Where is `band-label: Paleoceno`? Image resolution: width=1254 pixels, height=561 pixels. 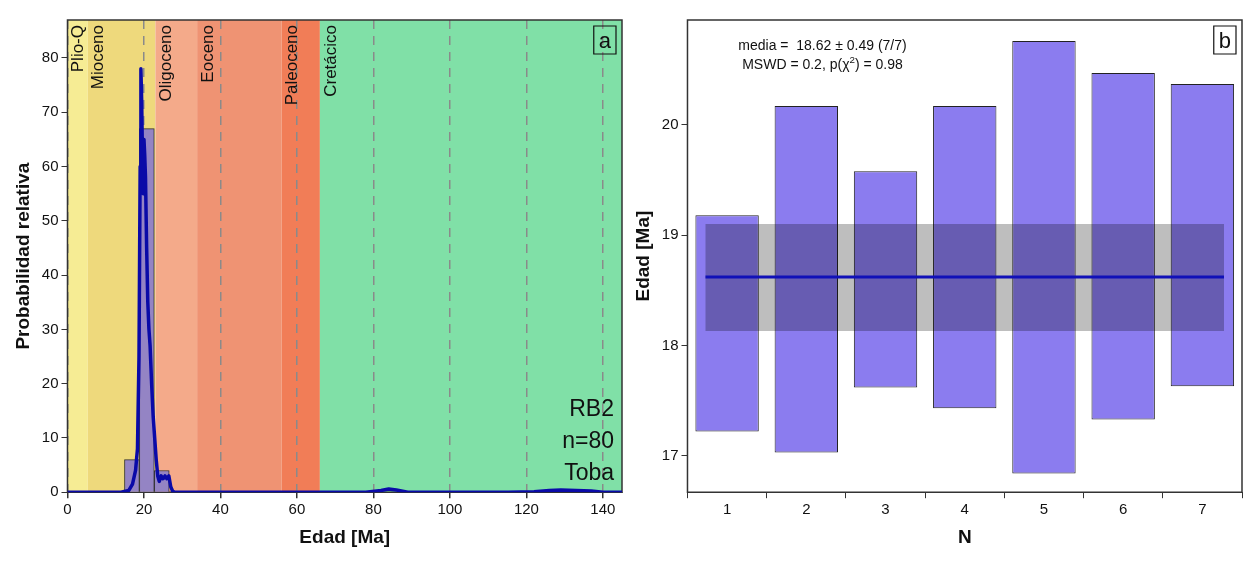 band-label: Paleoceno is located at coordinates (292, 65).